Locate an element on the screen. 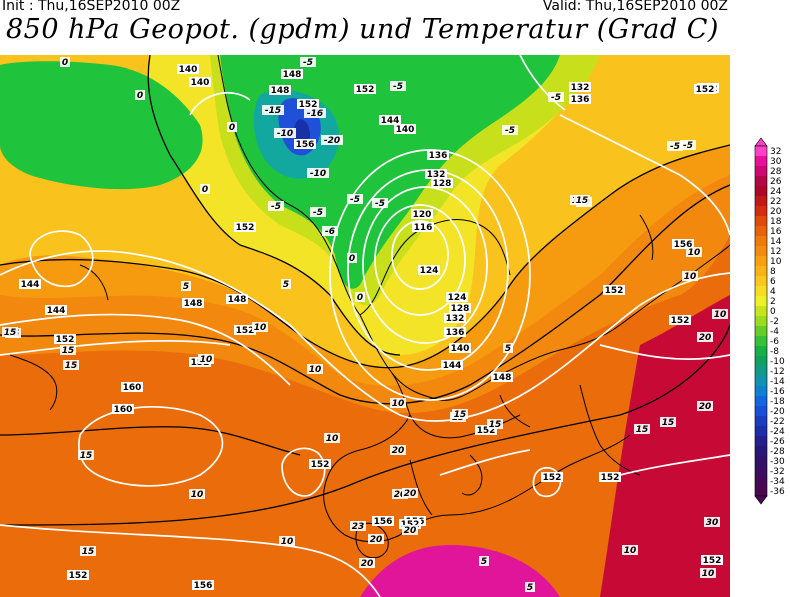 This screenshot has height=597, width=790. legend-label: 8 is located at coordinates (773, 272).